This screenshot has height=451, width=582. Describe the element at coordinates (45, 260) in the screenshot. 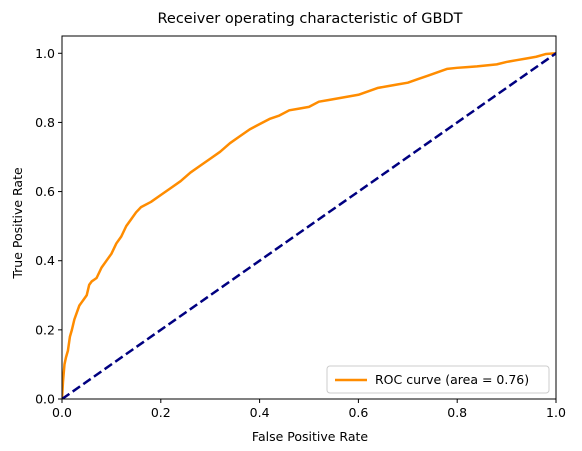

I see `y-tick-label: 0.4` at that location.